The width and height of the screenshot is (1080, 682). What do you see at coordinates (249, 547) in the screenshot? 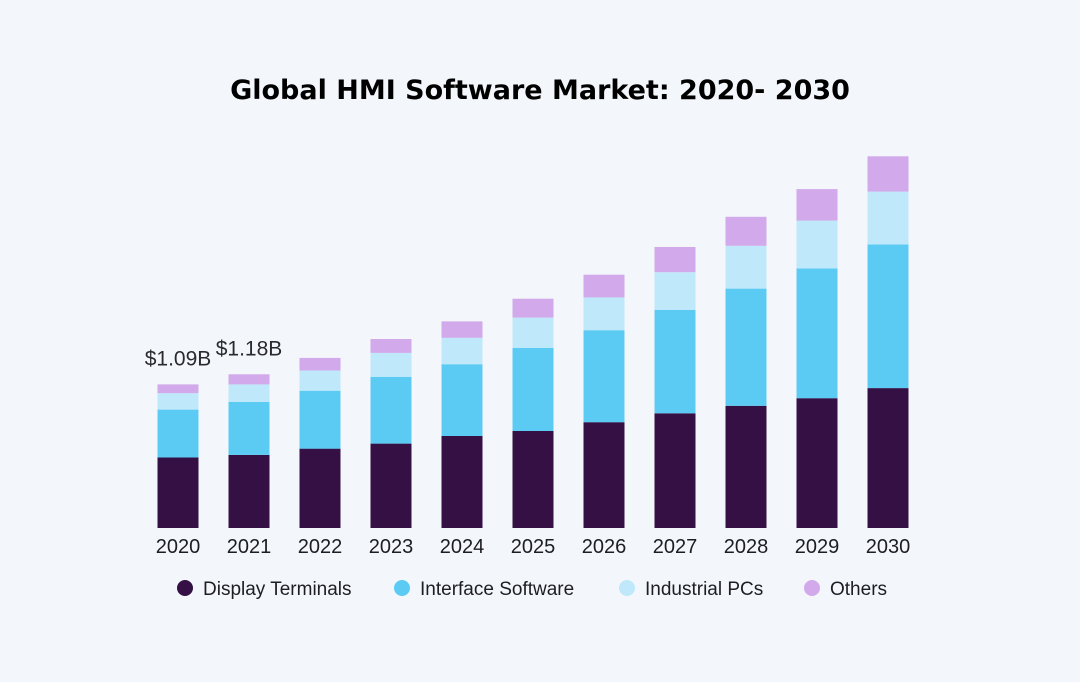
I see `x-tick-label: 2021` at bounding box center [249, 547].